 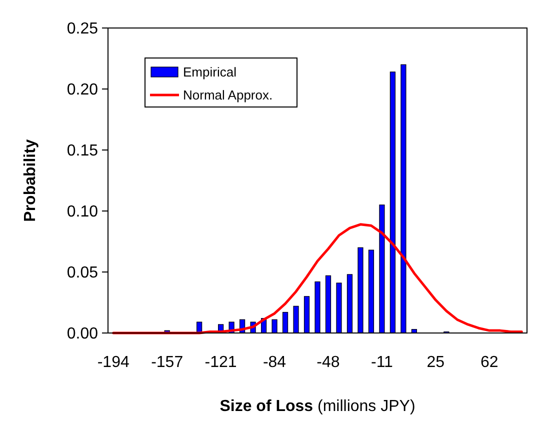 I want to click on x-tick-label: -157, so click(x=167, y=362).